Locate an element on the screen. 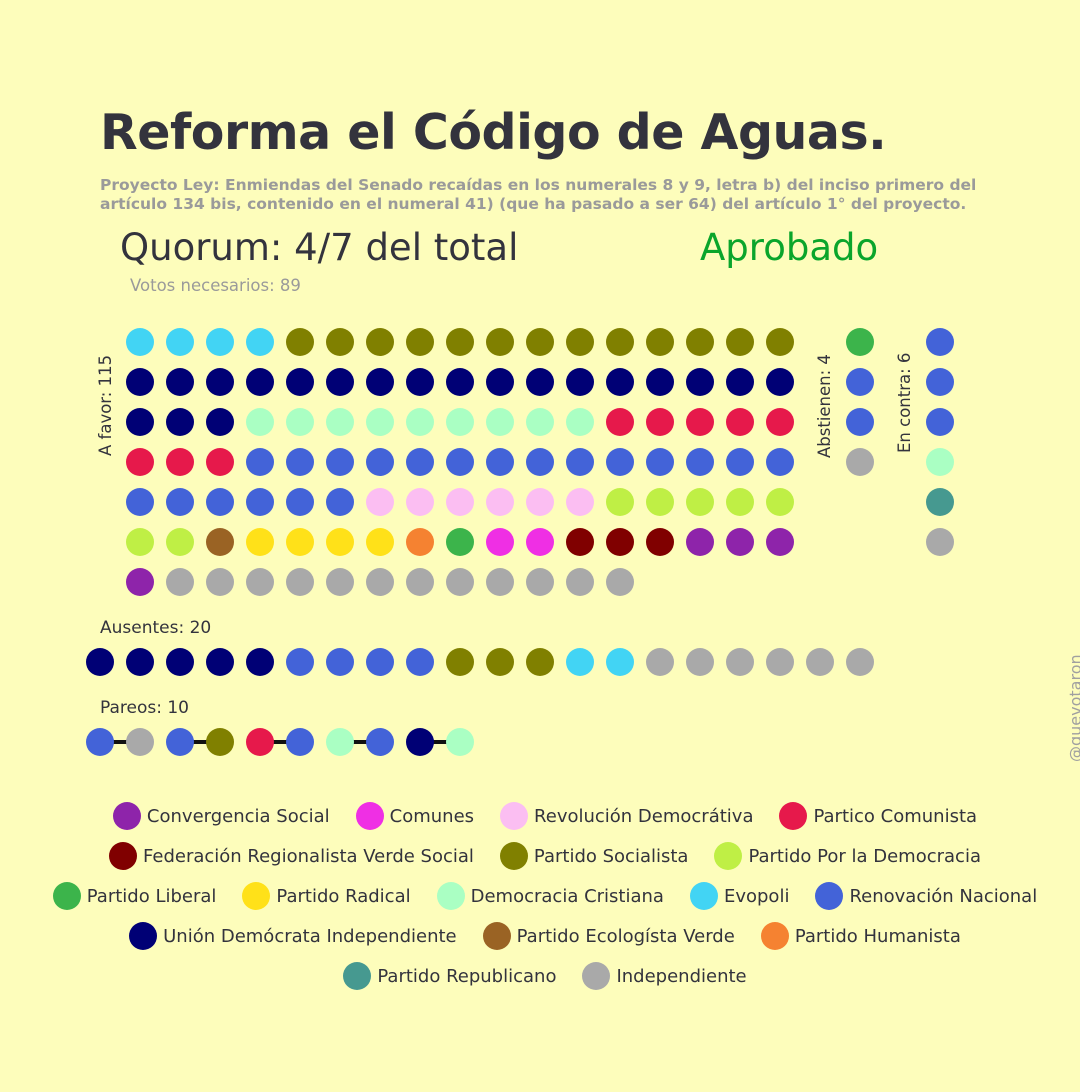  votes-needed-label: Votos necesarios: 89 is located at coordinates (215, 285).